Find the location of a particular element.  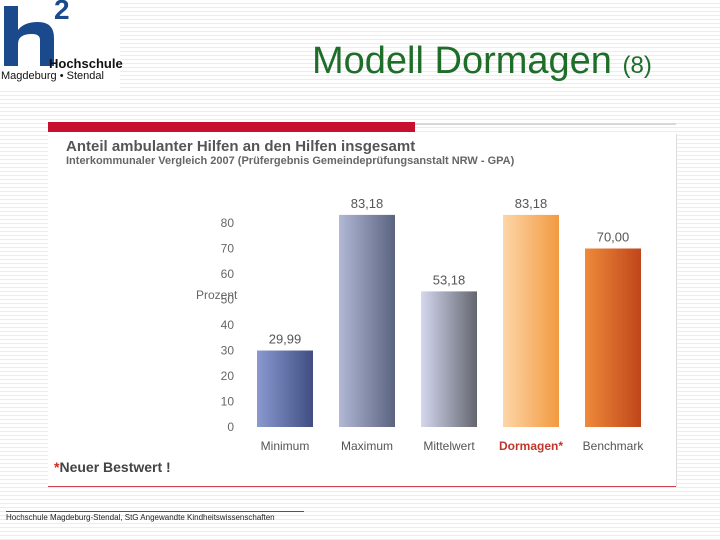

hochschule-logo: 2 Hochschule Magdeburg • Stendal is located at coordinates (61, 45).